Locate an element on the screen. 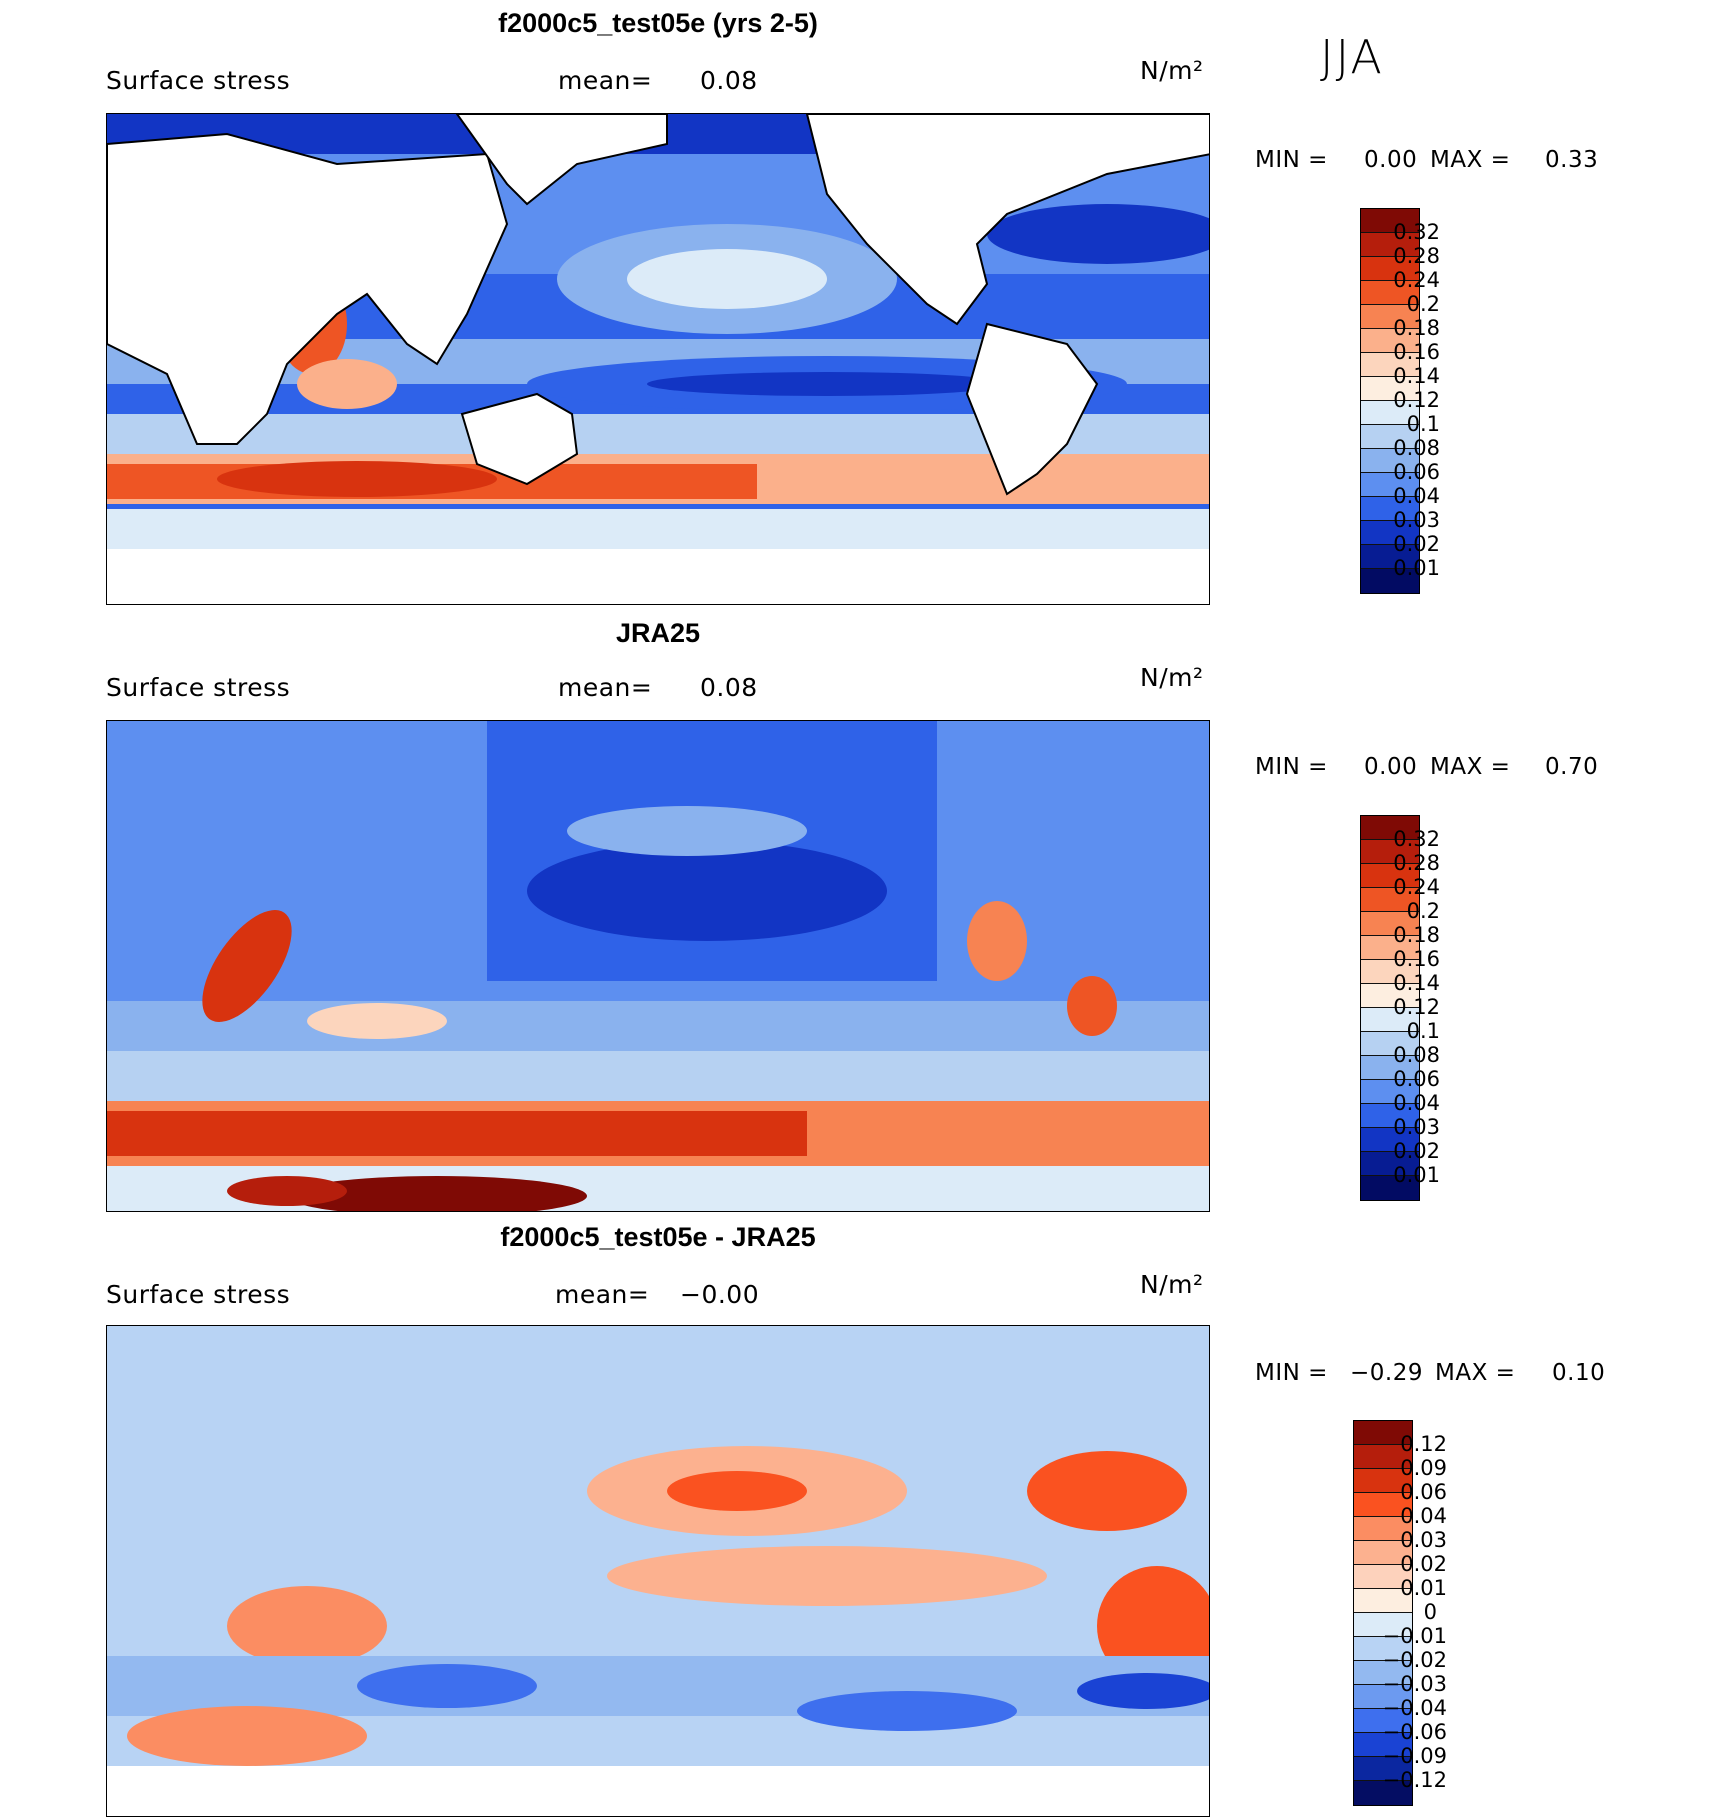  colorbar-tick: −0.04 is located at coordinates (1414, 1708).